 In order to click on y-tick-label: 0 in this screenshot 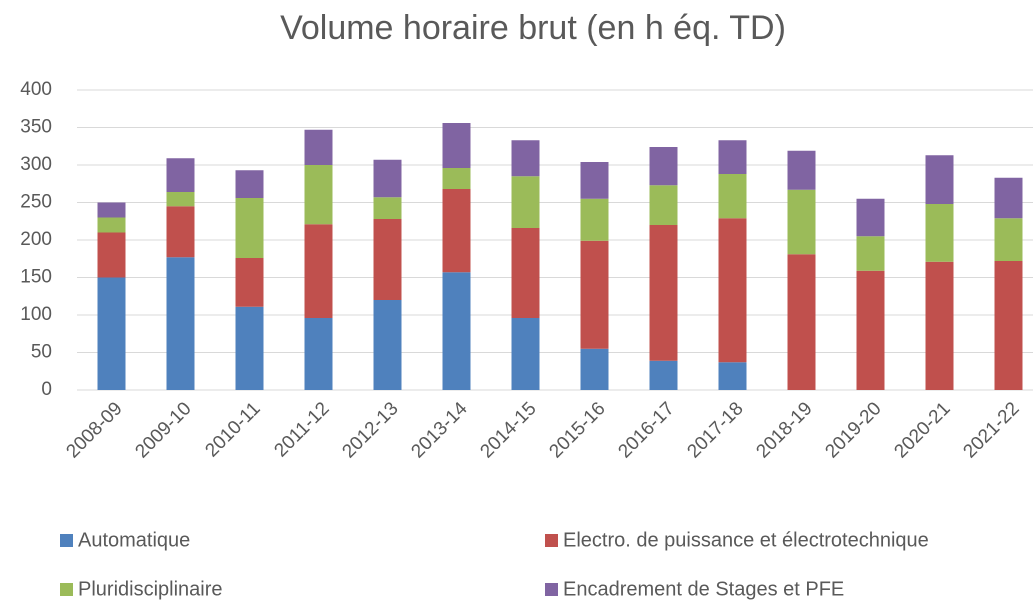, I will do `click(46, 389)`.